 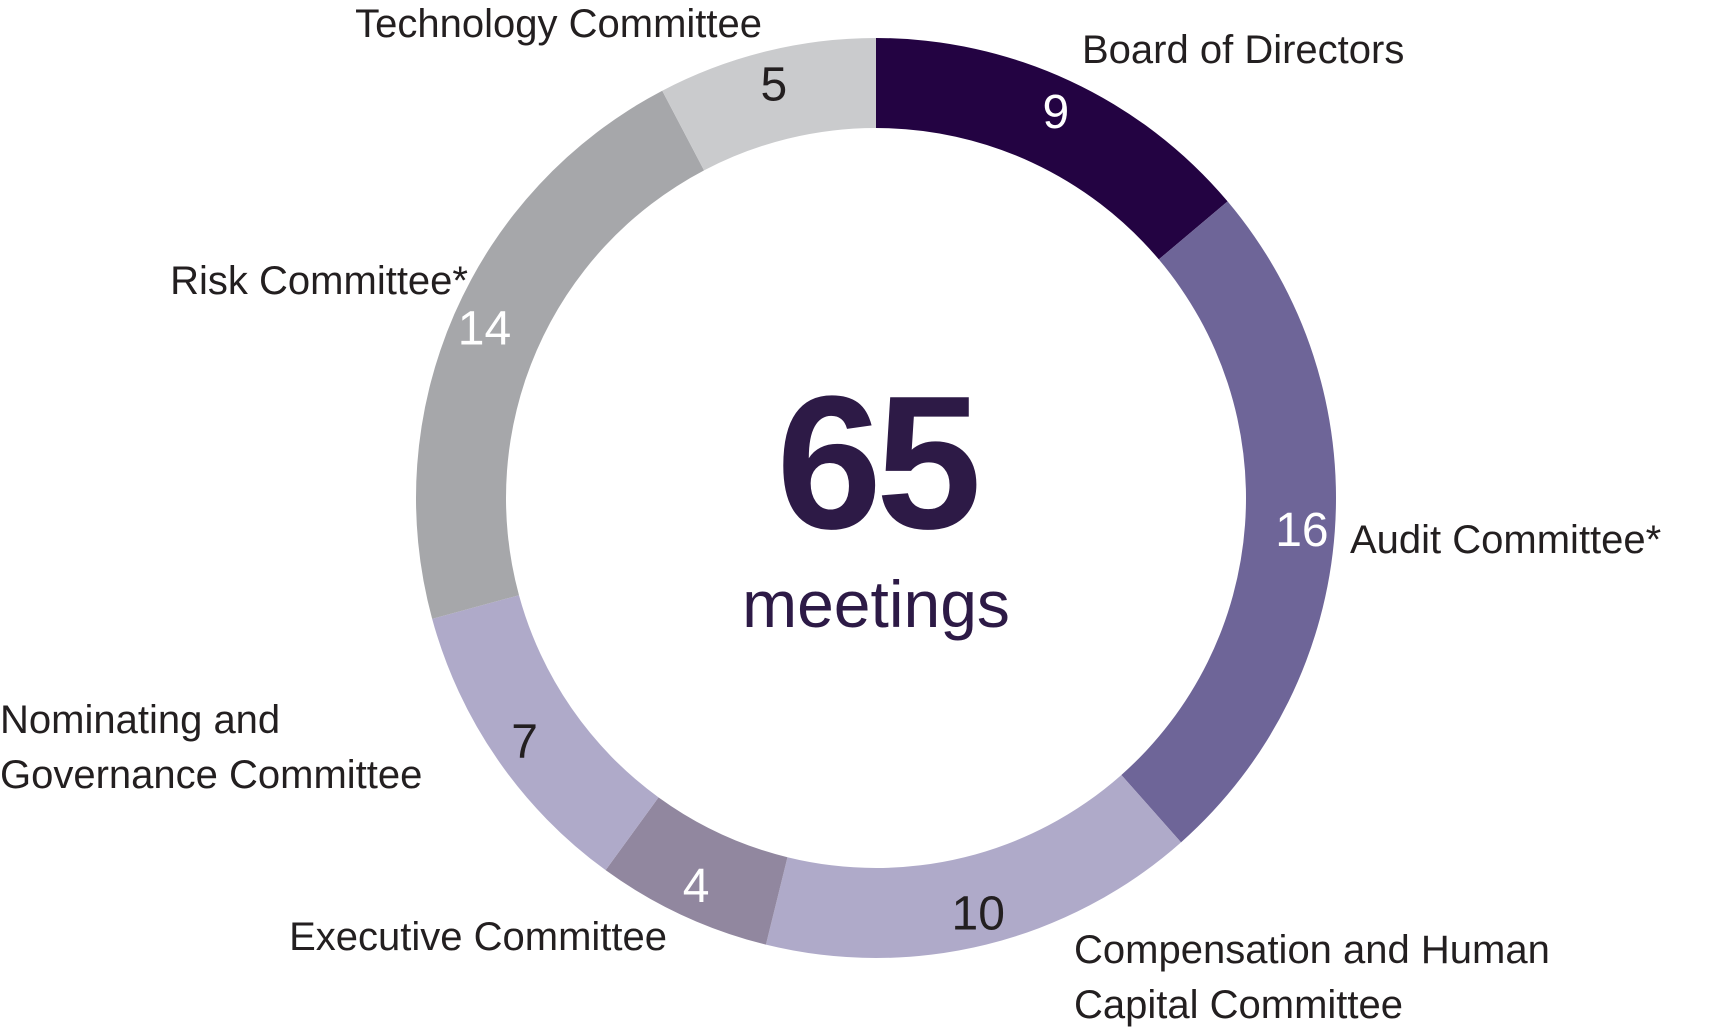 I want to click on donut-segment-board, so click(x=1052, y=149).